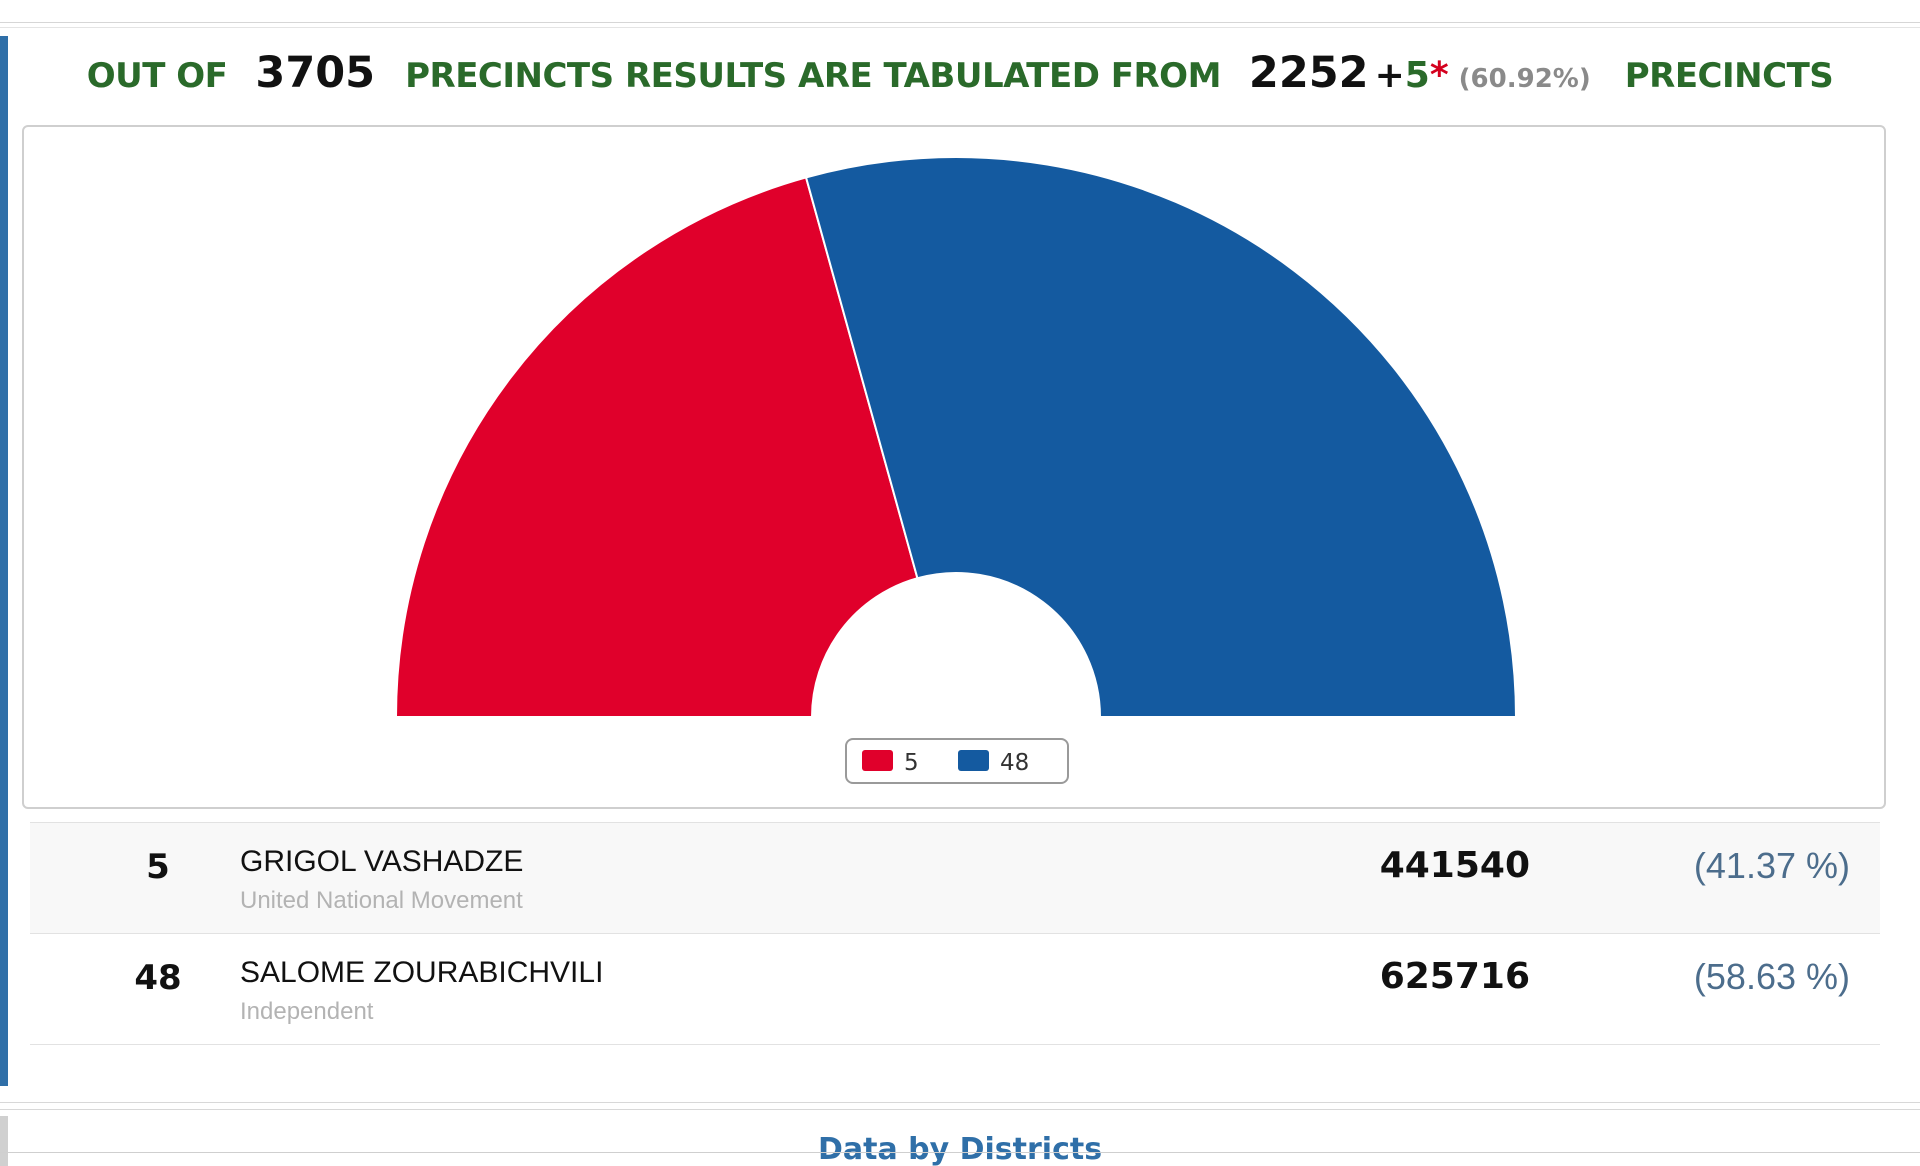  Describe the element at coordinates (813, 76) in the screenshot. I see `summary-middle: PRECINCTS RESULTS ARE TABULATED FROM` at that location.